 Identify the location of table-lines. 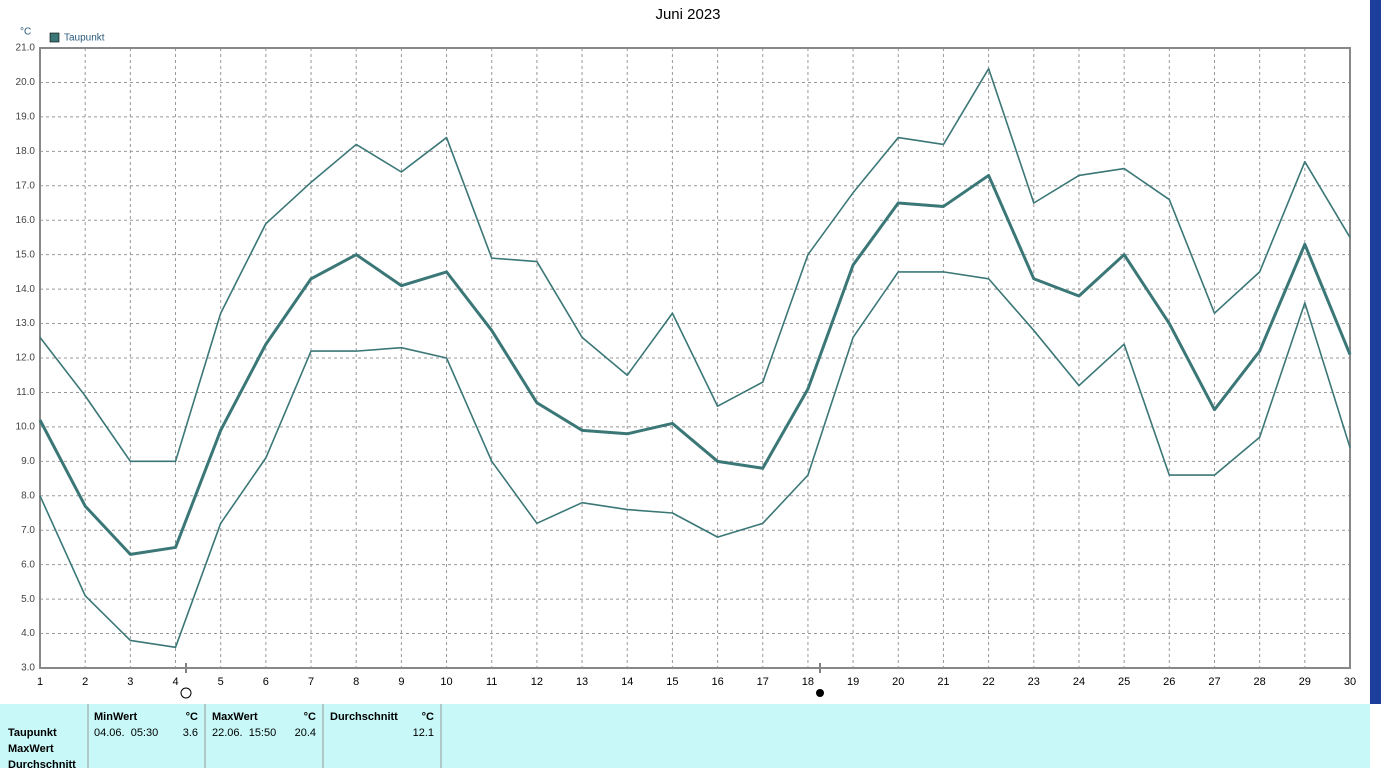
(264, 736).